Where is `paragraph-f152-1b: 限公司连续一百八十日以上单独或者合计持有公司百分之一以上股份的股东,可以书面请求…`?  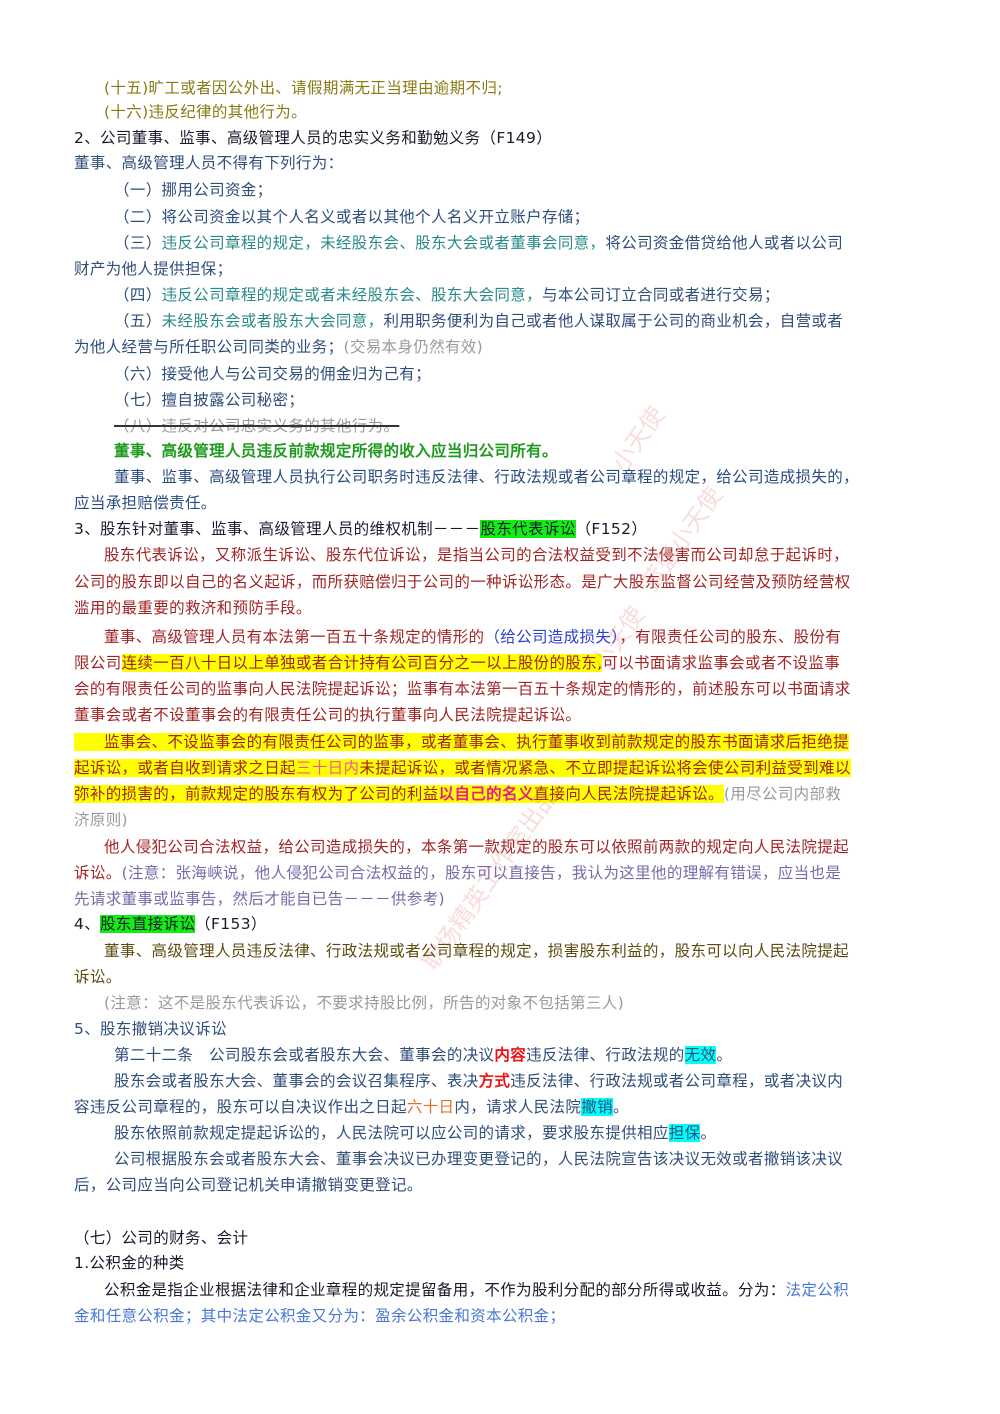
paragraph-f152-1b: 限公司连续一百八十日以上单独或者合计持有公司百分之一以上股份的股东,可以书面请求… is located at coordinates (457, 663).